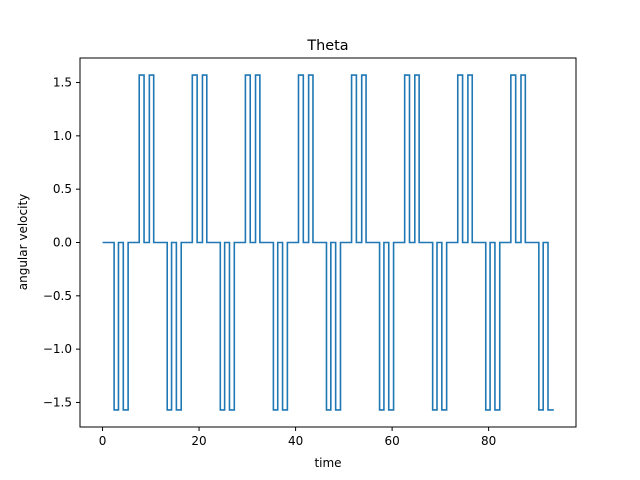  Describe the element at coordinates (62, 189) in the screenshot. I see `y-tick-label: 0.5` at that location.